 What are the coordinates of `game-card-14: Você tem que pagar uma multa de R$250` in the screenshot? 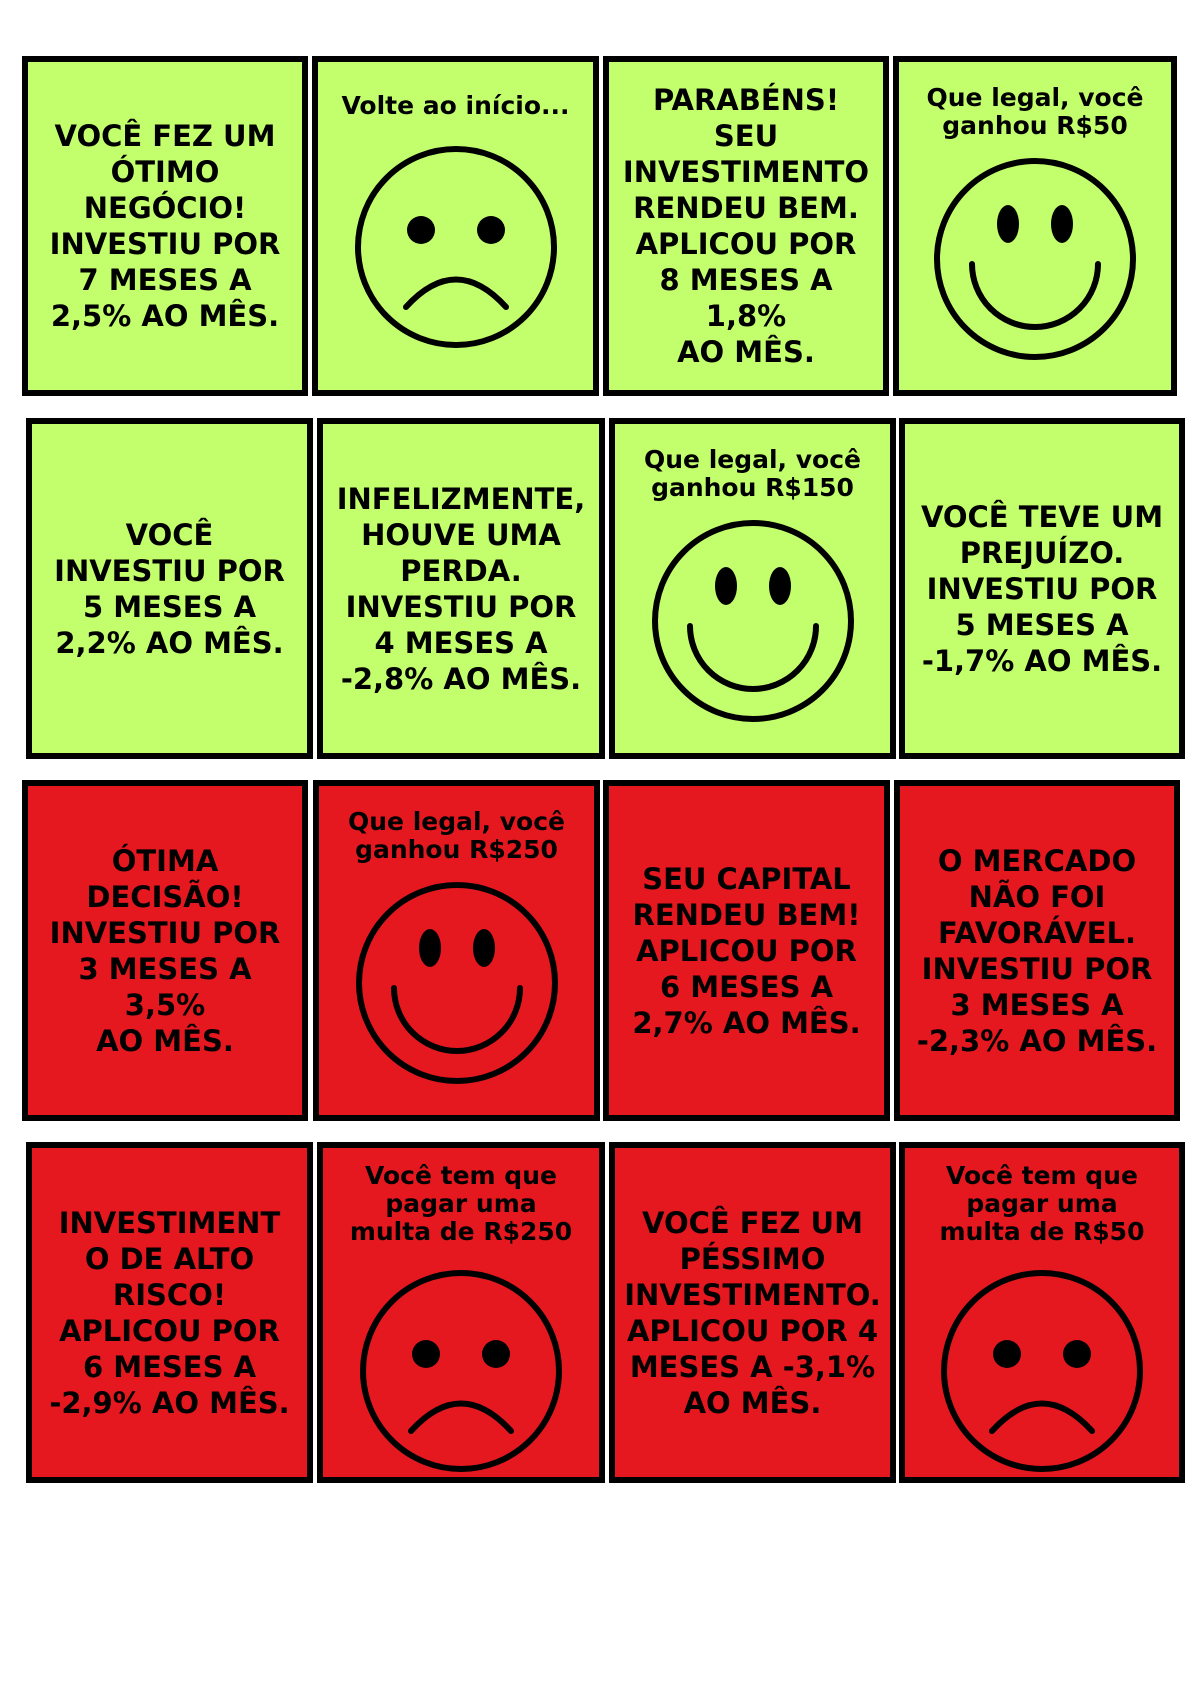 It's located at (461, 1312).